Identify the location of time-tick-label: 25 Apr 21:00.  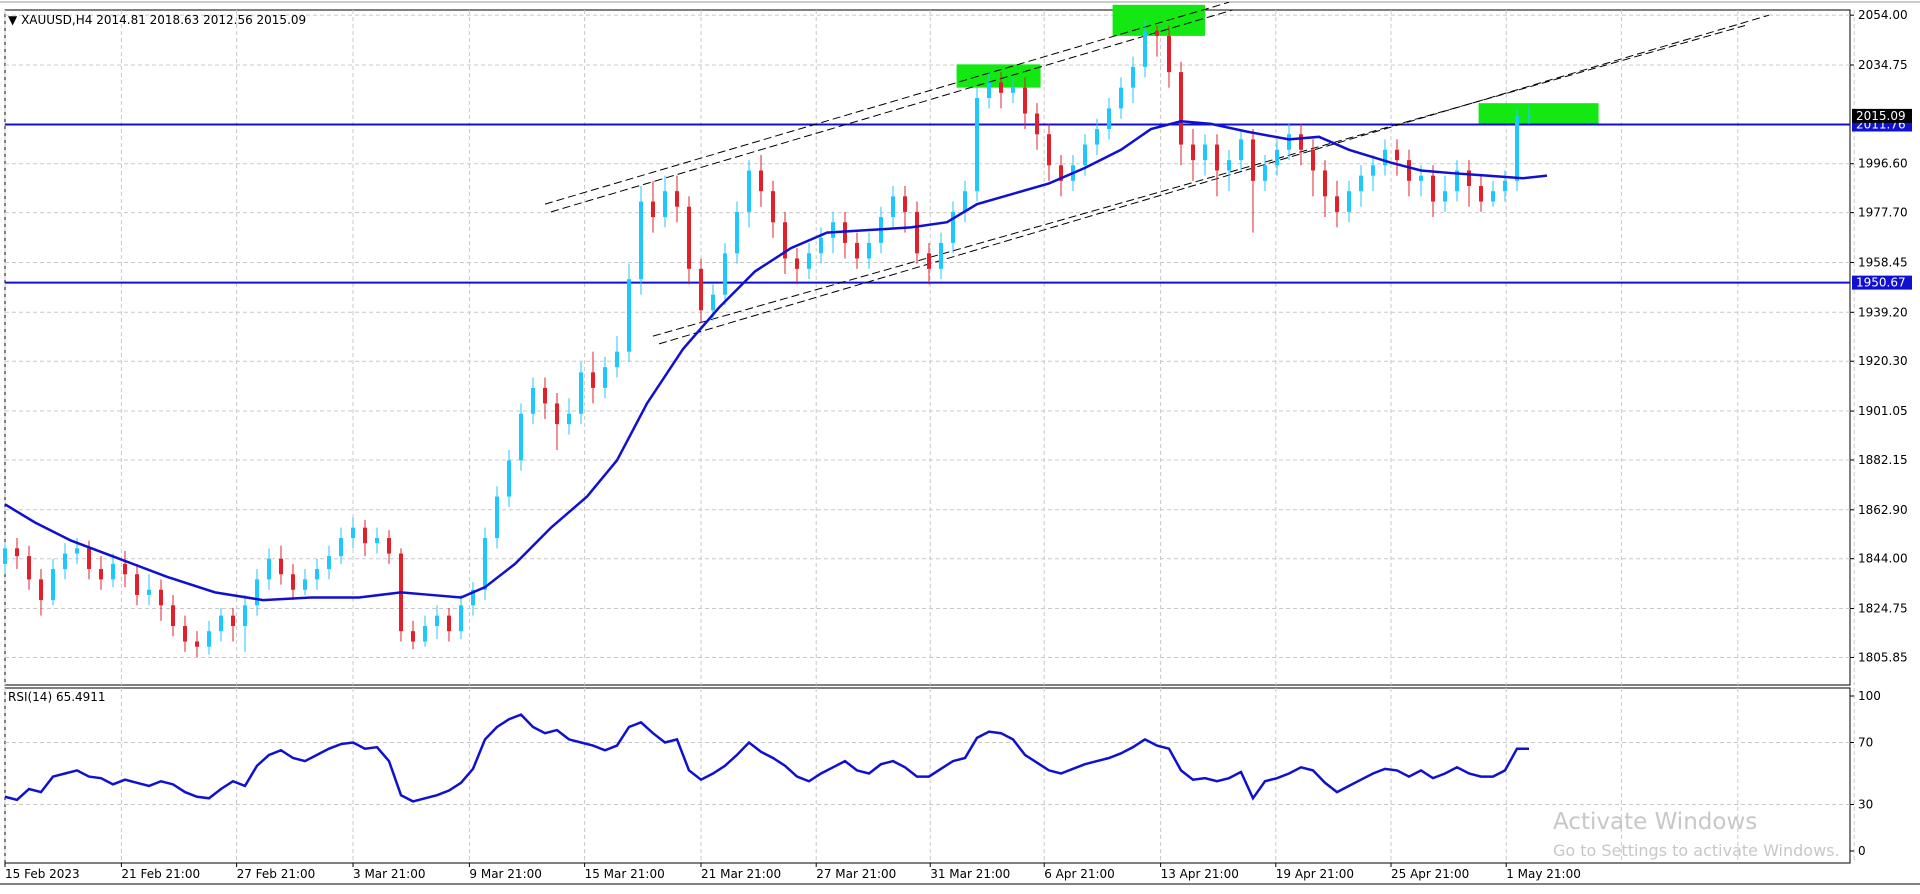
(1430, 874).